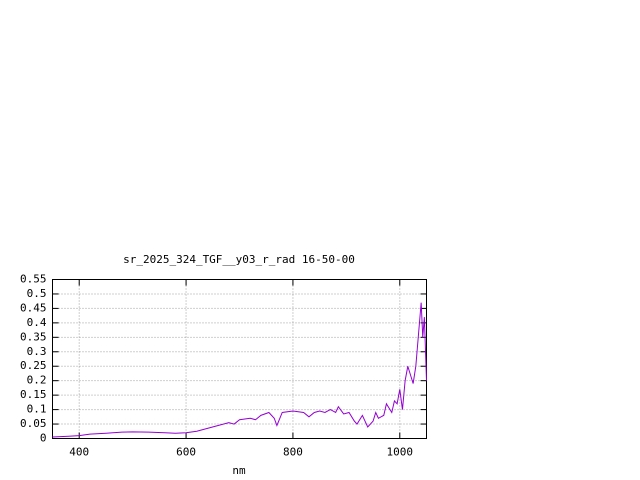  What do you see at coordinates (37, 293) in the screenshot?
I see `y-tick-label: 0.5` at bounding box center [37, 293].